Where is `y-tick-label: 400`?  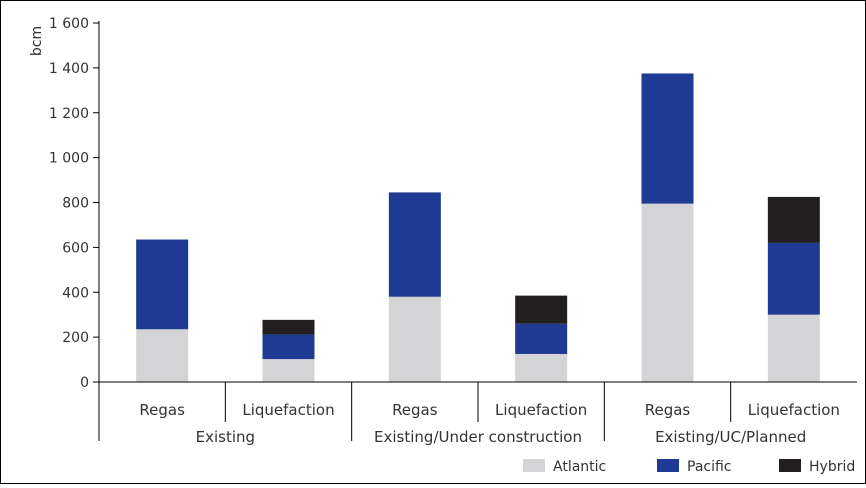 y-tick-label: 400 is located at coordinates (75, 293).